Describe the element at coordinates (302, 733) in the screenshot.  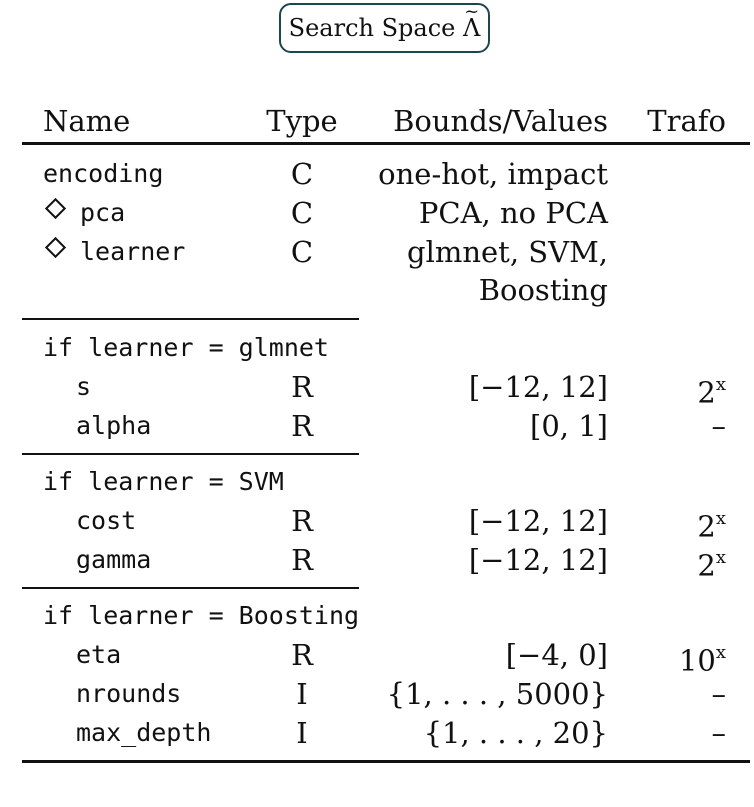
I see `type-max-depth: I` at that location.